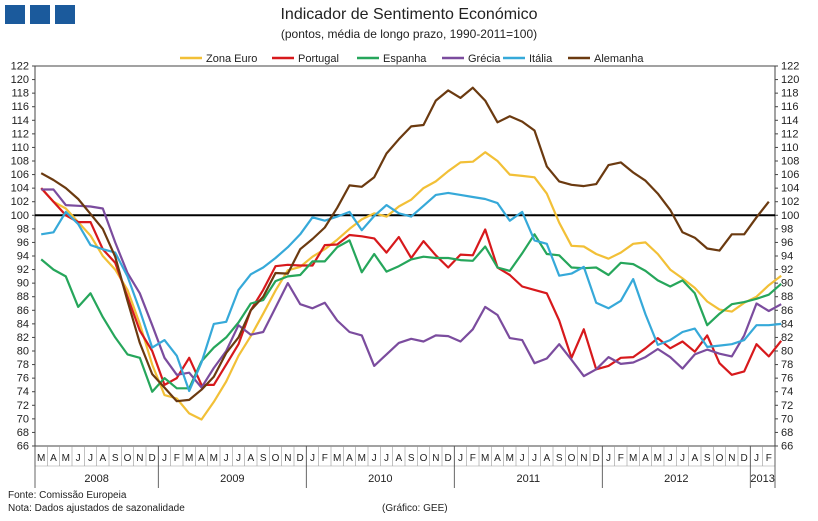 This screenshot has height=521, width=818. I want to click on y-tick-label-right: 78, so click(787, 365).